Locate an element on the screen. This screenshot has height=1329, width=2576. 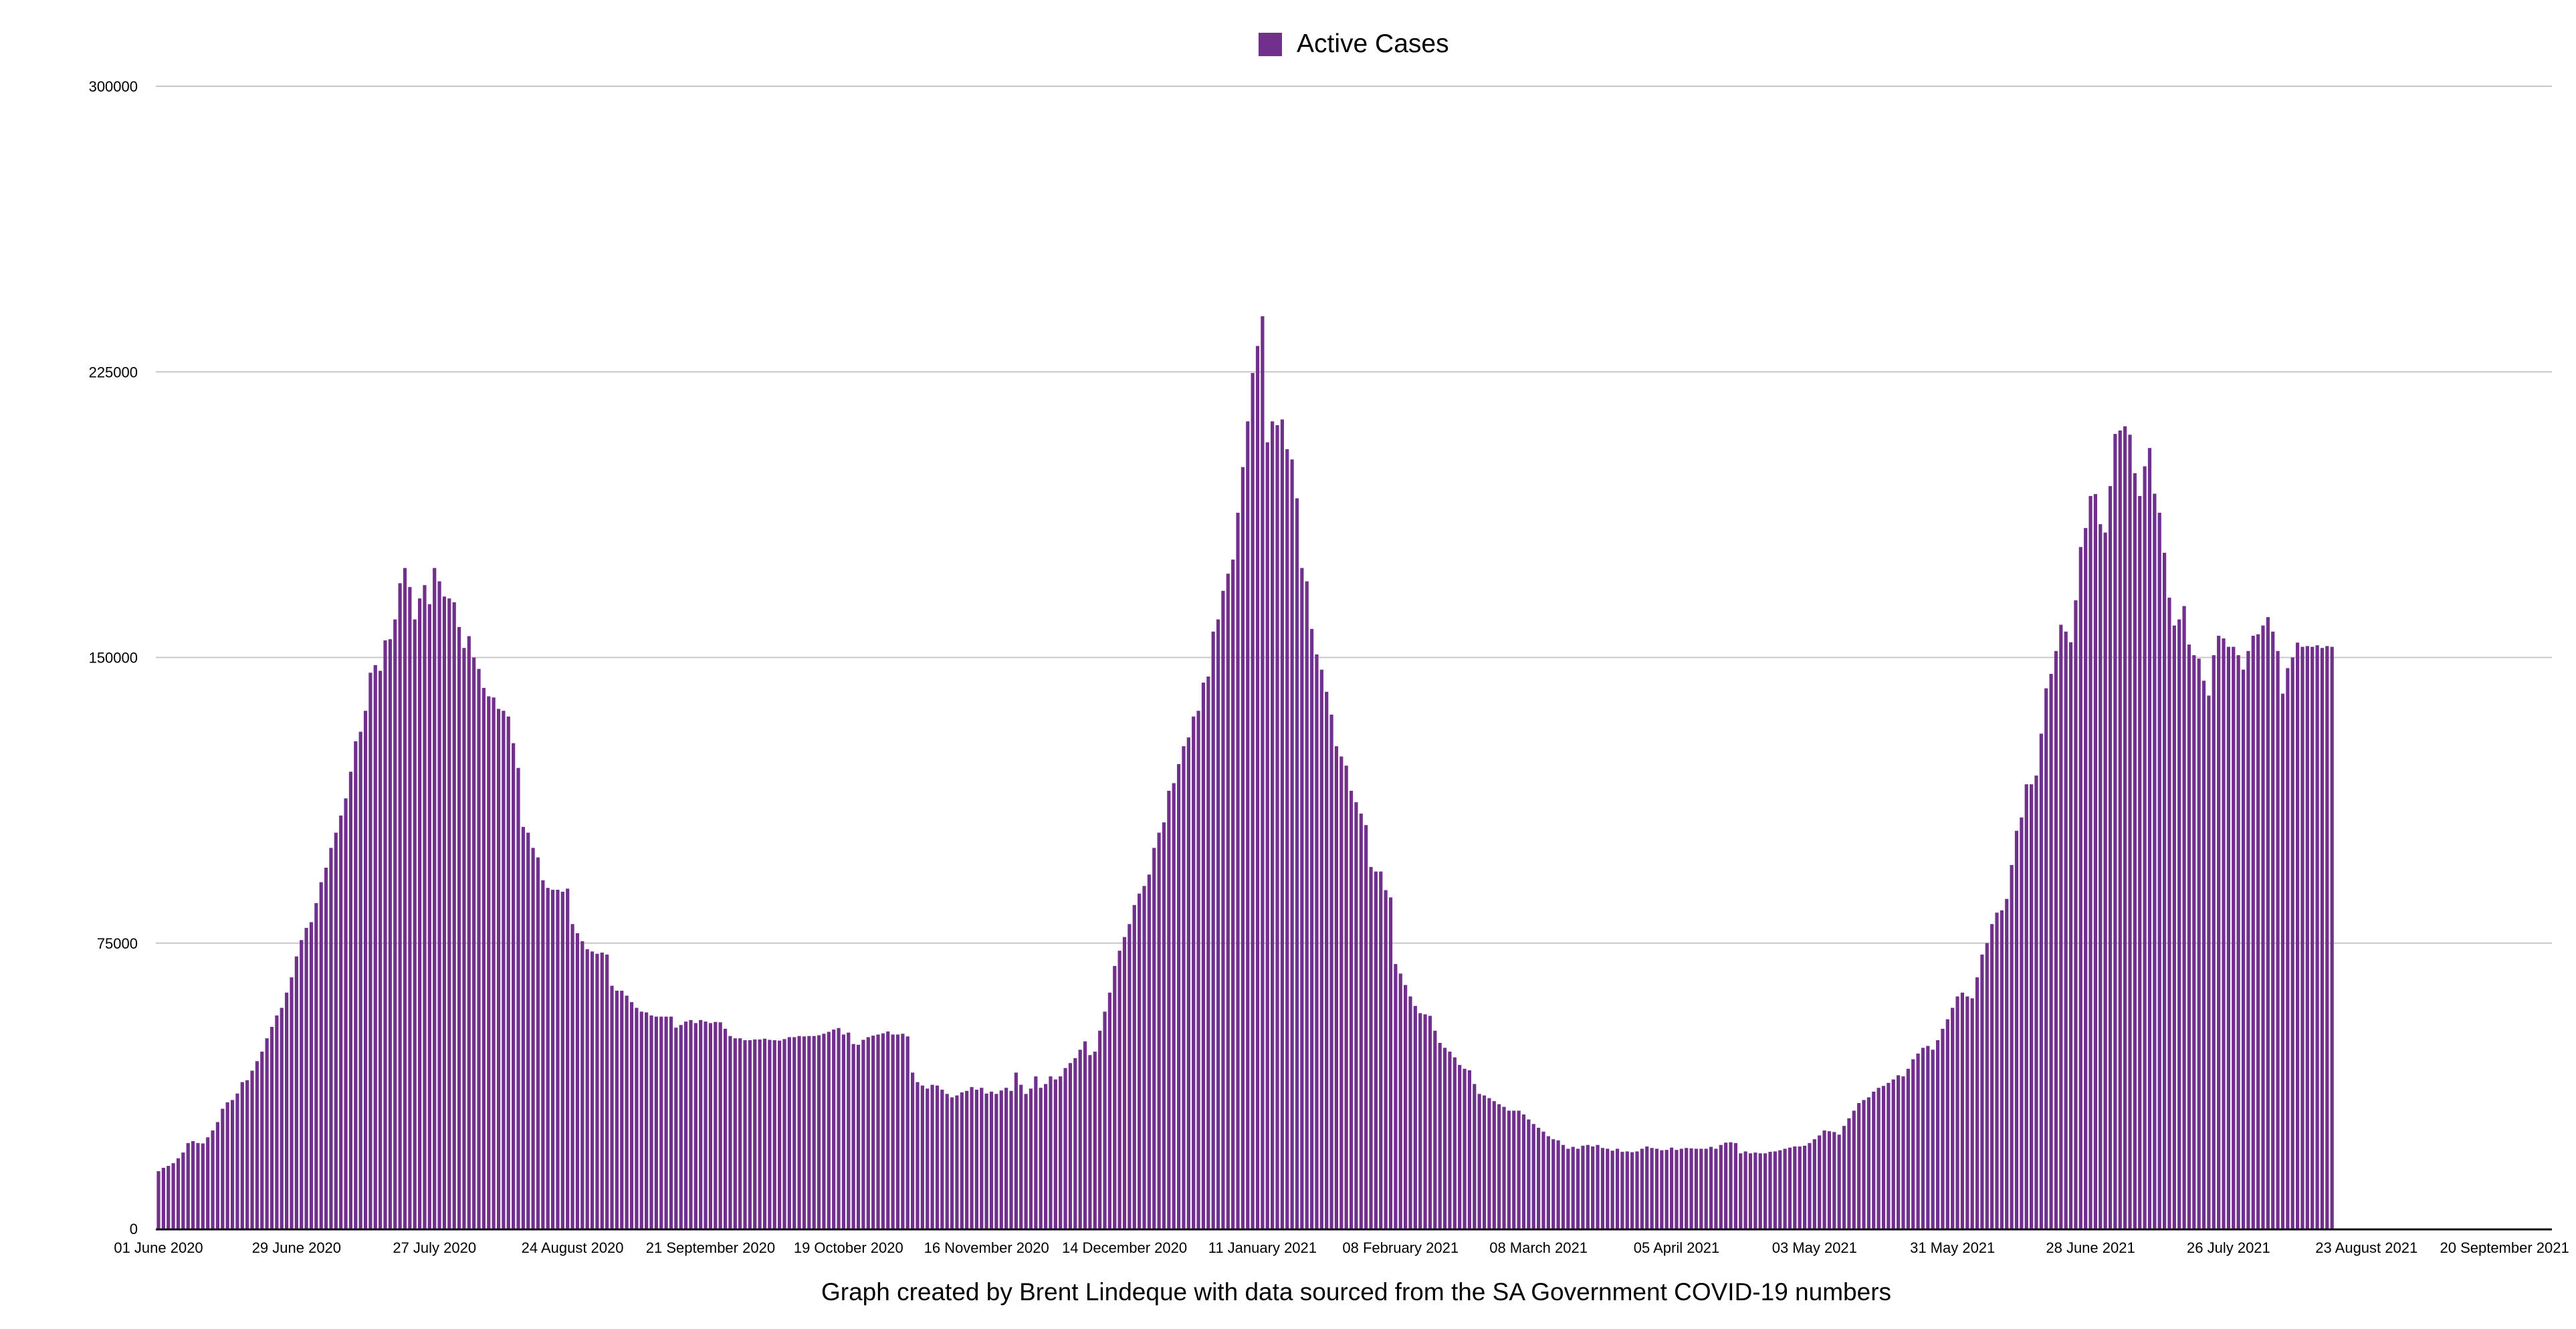
x-tick-label: 16 November 2020 is located at coordinates (986, 1247).